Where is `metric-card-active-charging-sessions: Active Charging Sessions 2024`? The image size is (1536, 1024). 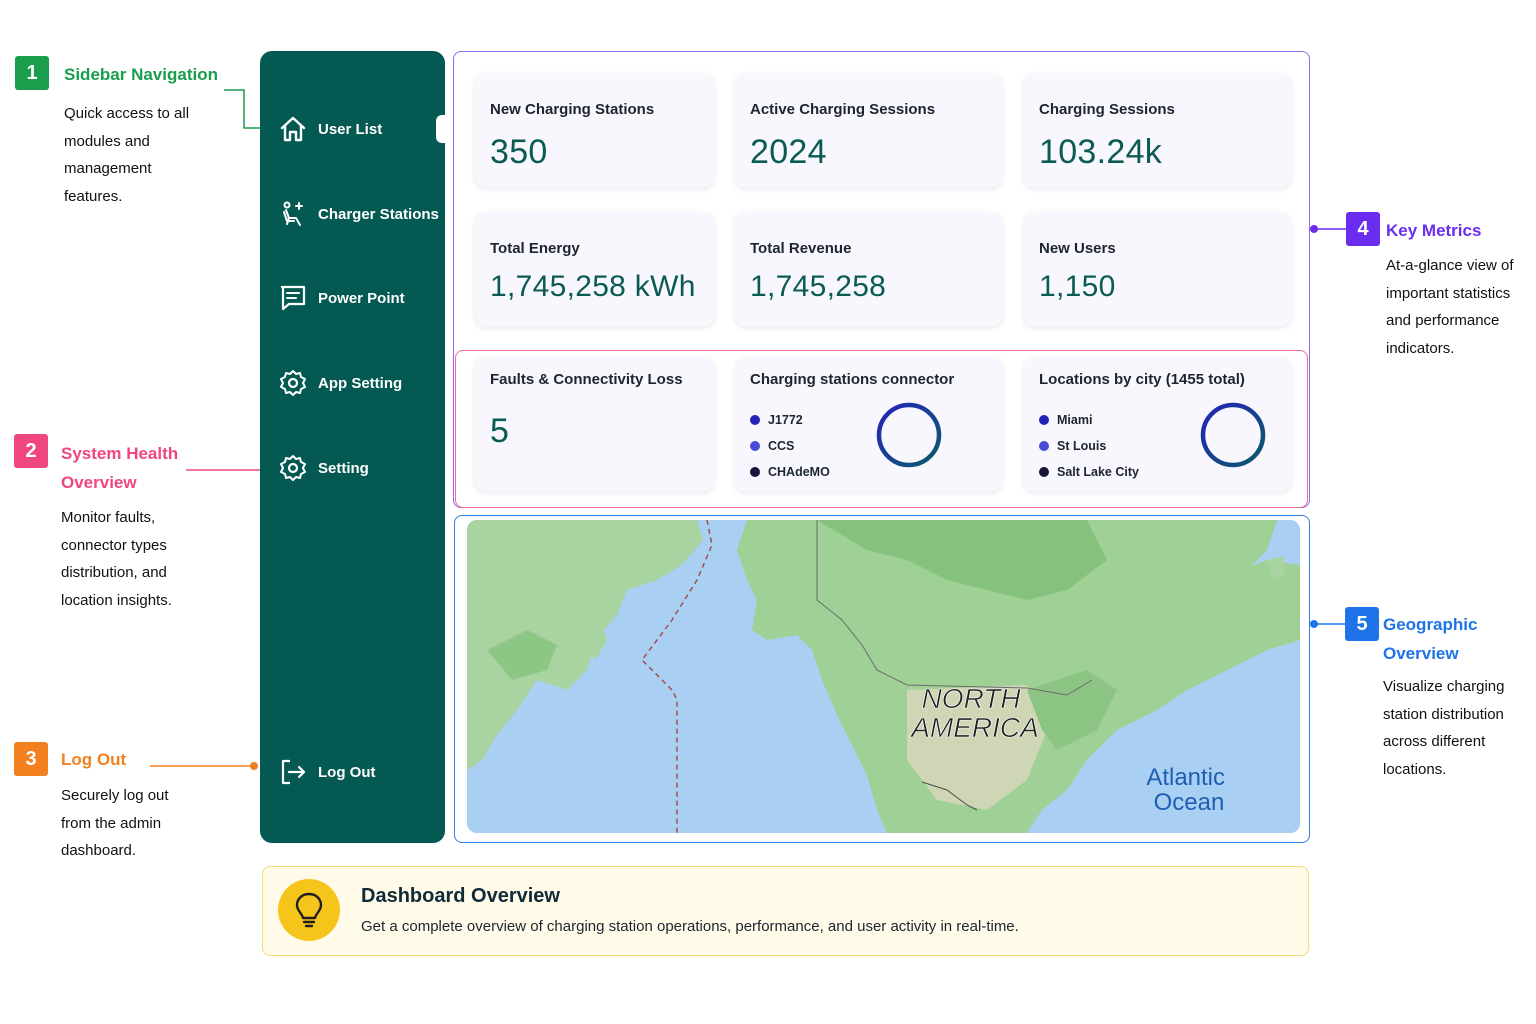 metric-card-active-charging-sessions: Active Charging Sessions 2024 is located at coordinates (868, 130).